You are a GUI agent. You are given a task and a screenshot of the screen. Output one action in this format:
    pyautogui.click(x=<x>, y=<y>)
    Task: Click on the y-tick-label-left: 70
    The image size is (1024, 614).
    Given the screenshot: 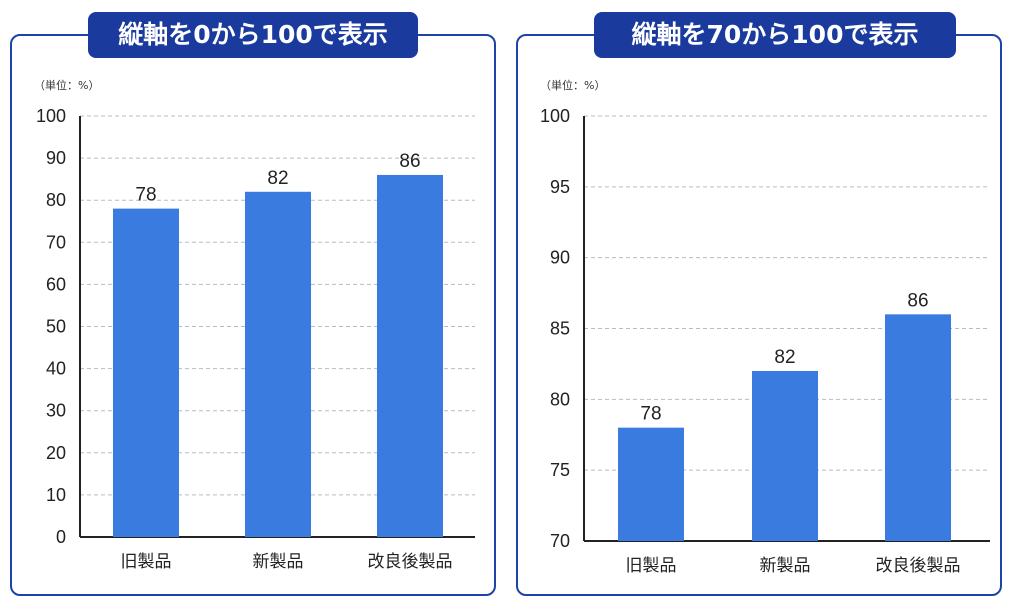 What is the action you would take?
    pyautogui.click(x=56, y=242)
    